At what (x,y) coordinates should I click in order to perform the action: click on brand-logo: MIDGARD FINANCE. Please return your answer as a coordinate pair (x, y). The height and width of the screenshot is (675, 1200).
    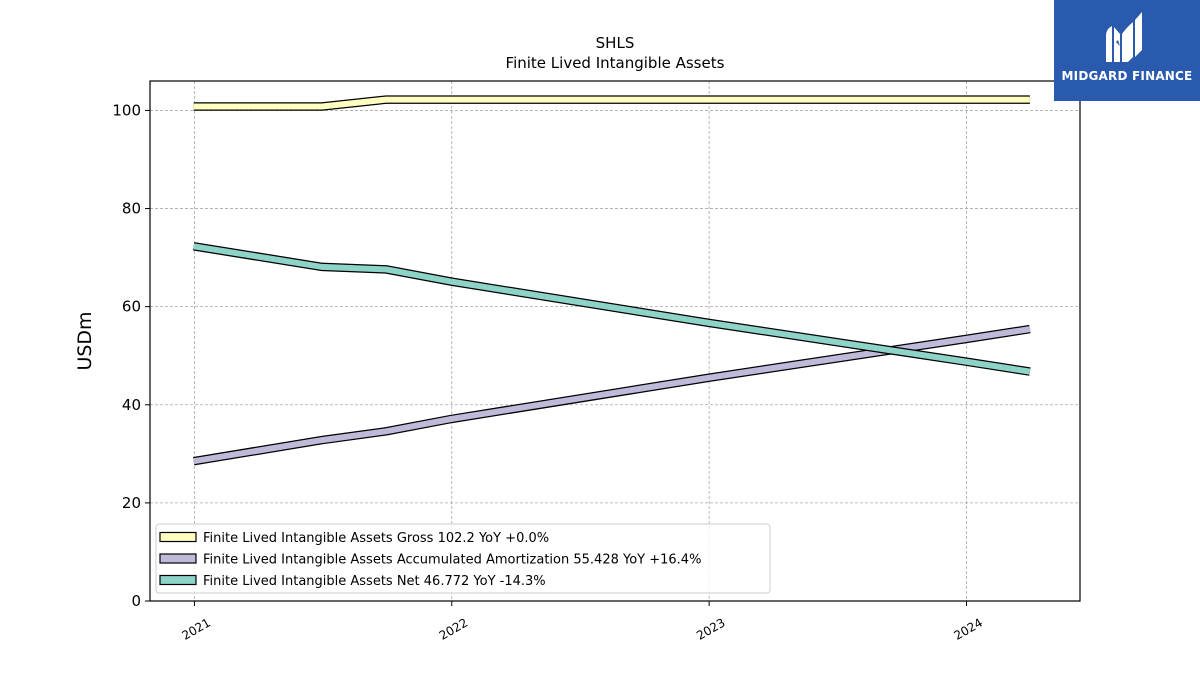
    Looking at the image, I should click on (1127, 50).